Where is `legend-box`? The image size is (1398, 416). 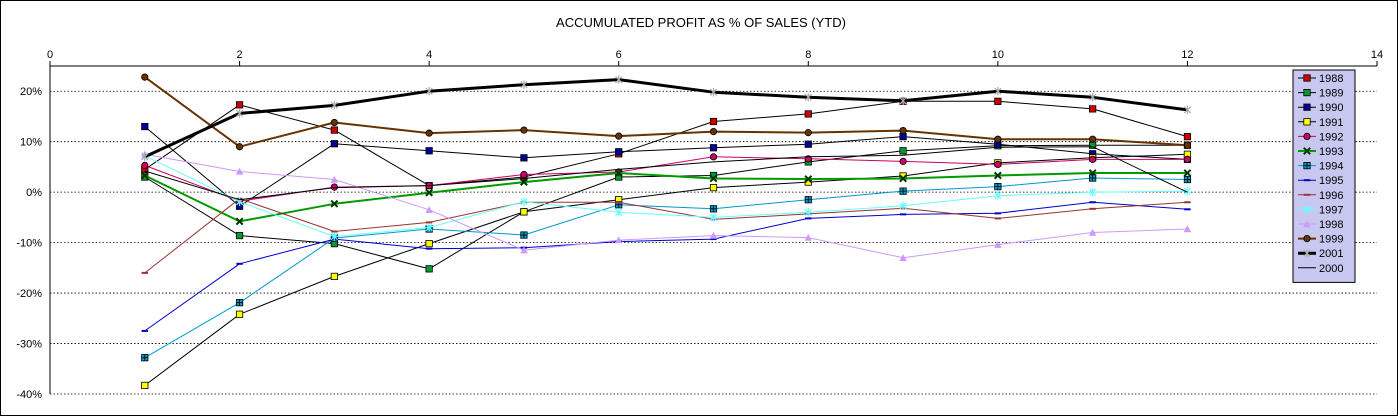 legend-box is located at coordinates (1324, 176).